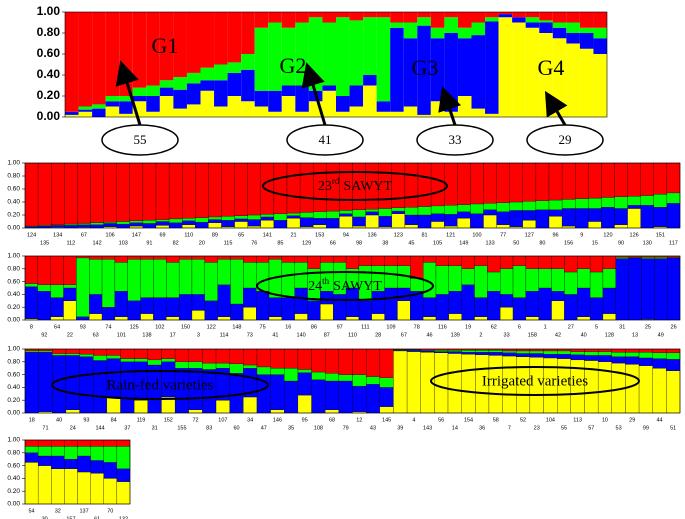 The height and width of the screenshot is (519, 685). I want to click on x-tick-label: 129, so click(306, 243).